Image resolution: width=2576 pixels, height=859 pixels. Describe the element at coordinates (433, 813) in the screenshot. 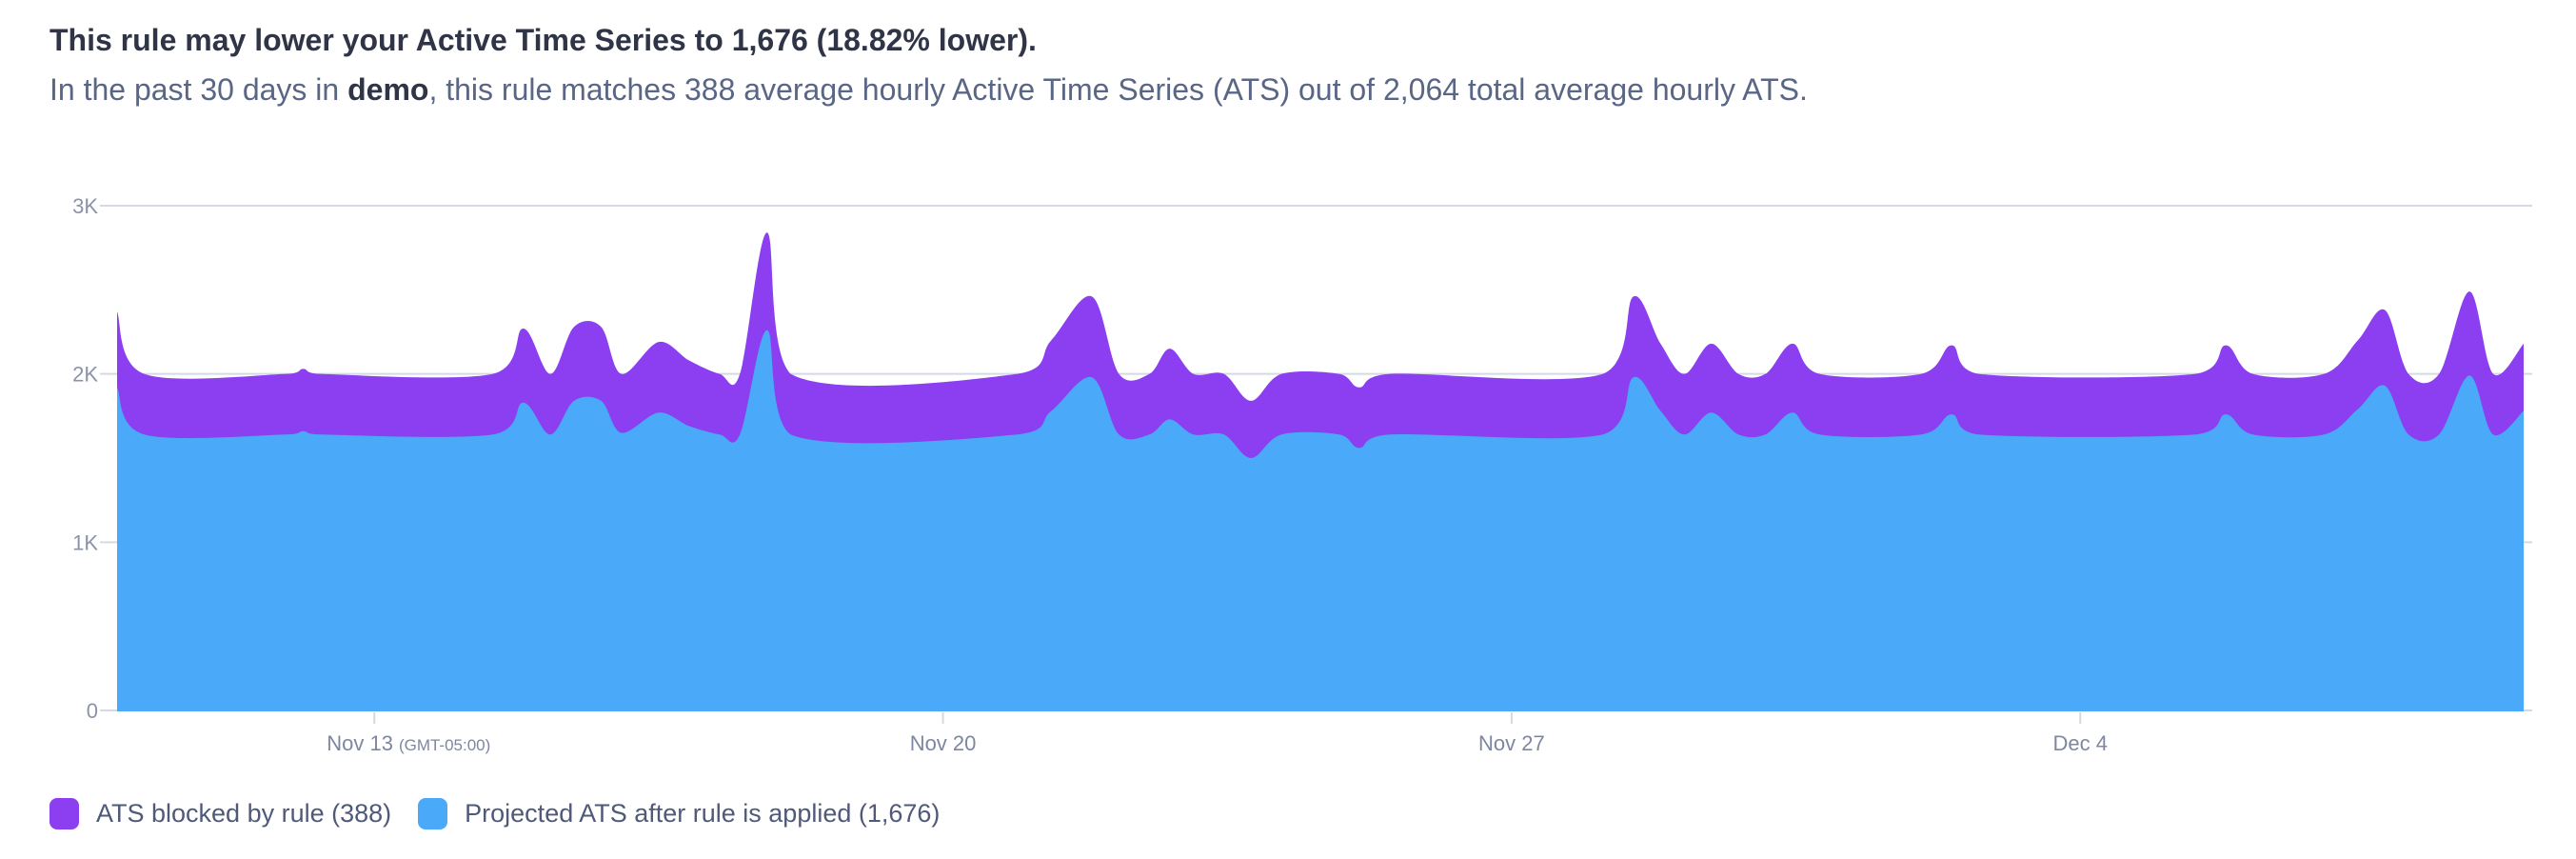

I see `legend-swatch-projected` at that location.